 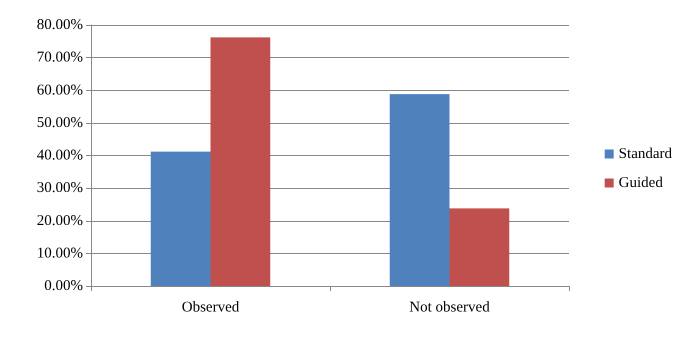 What do you see at coordinates (59, 253) in the screenshot?
I see `y-tick-label: 10.00%` at bounding box center [59, 253].